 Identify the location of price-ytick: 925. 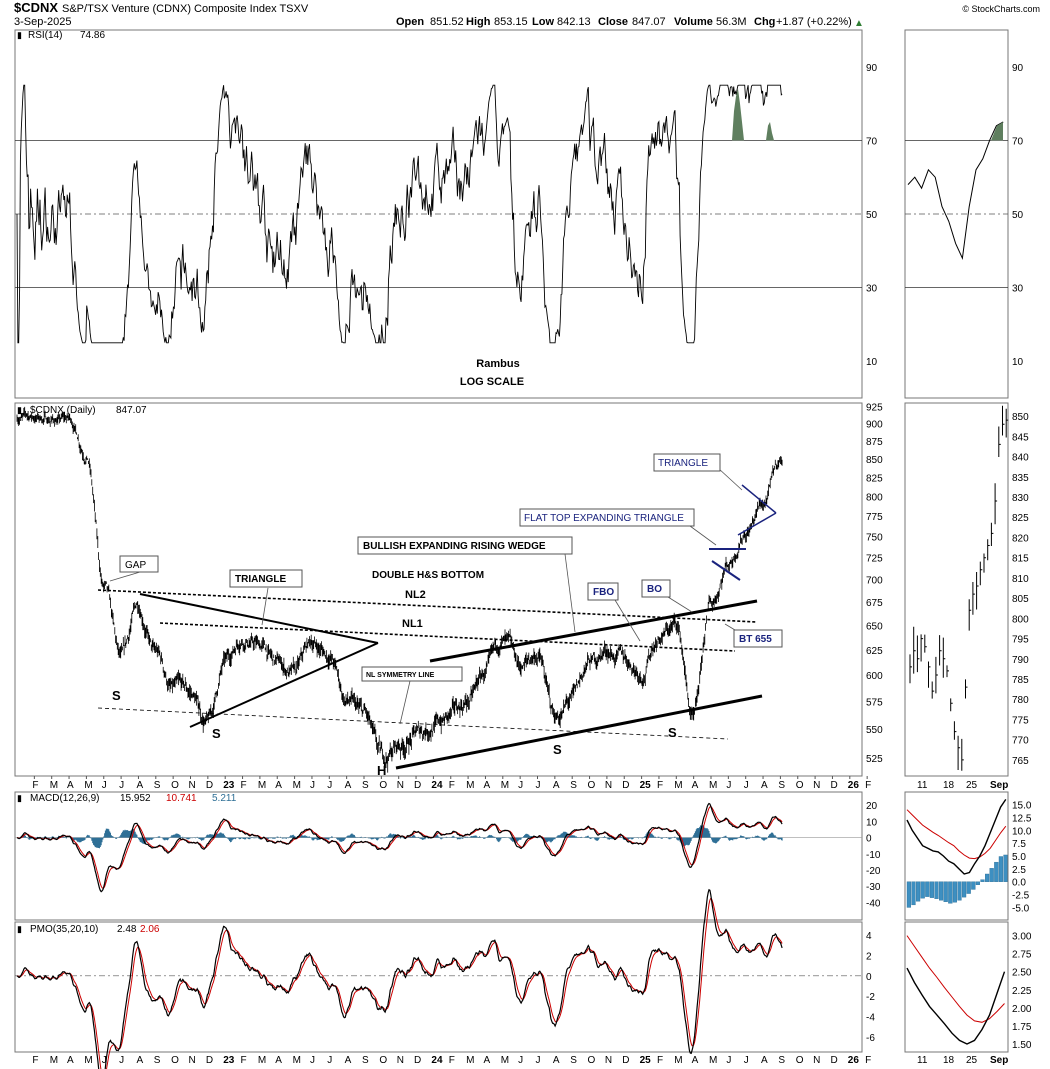
(874, 407).